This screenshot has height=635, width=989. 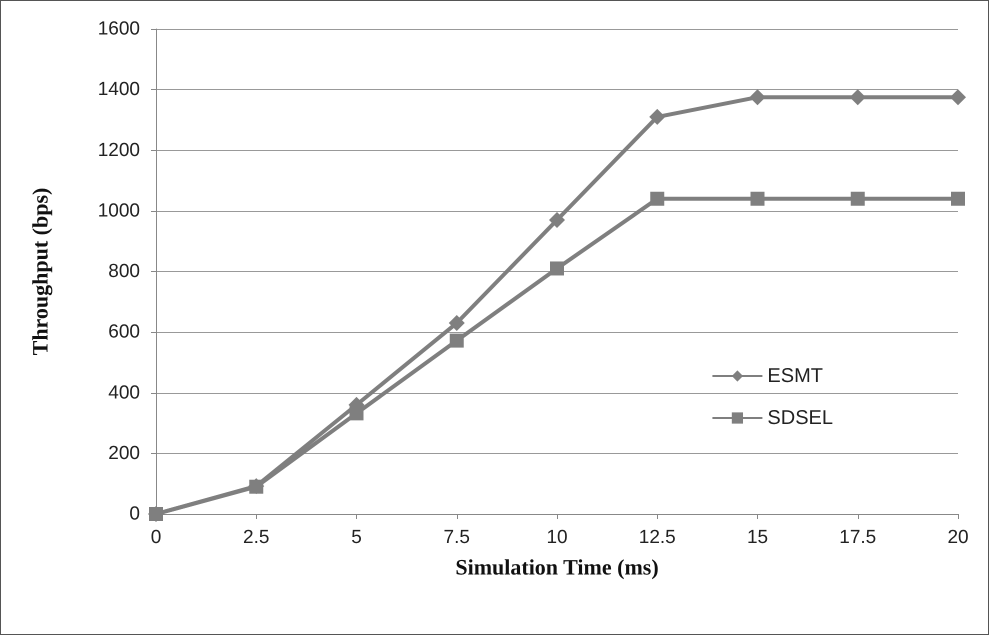 What do you see at coordinates (134, 514) in the screenshot?
I see `y-tick-label: 0` at bounding box center [134, 514].